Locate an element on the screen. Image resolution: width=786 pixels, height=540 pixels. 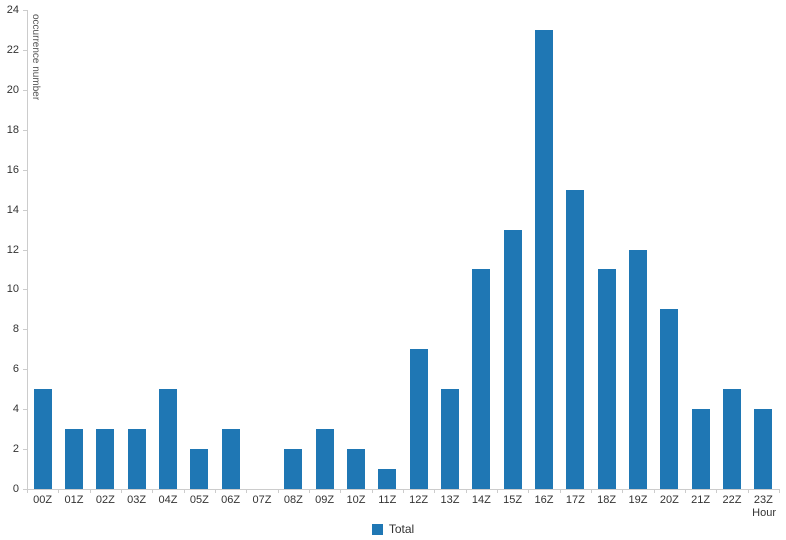
y-tick-label: 4 is located at coordinates (15, 409).